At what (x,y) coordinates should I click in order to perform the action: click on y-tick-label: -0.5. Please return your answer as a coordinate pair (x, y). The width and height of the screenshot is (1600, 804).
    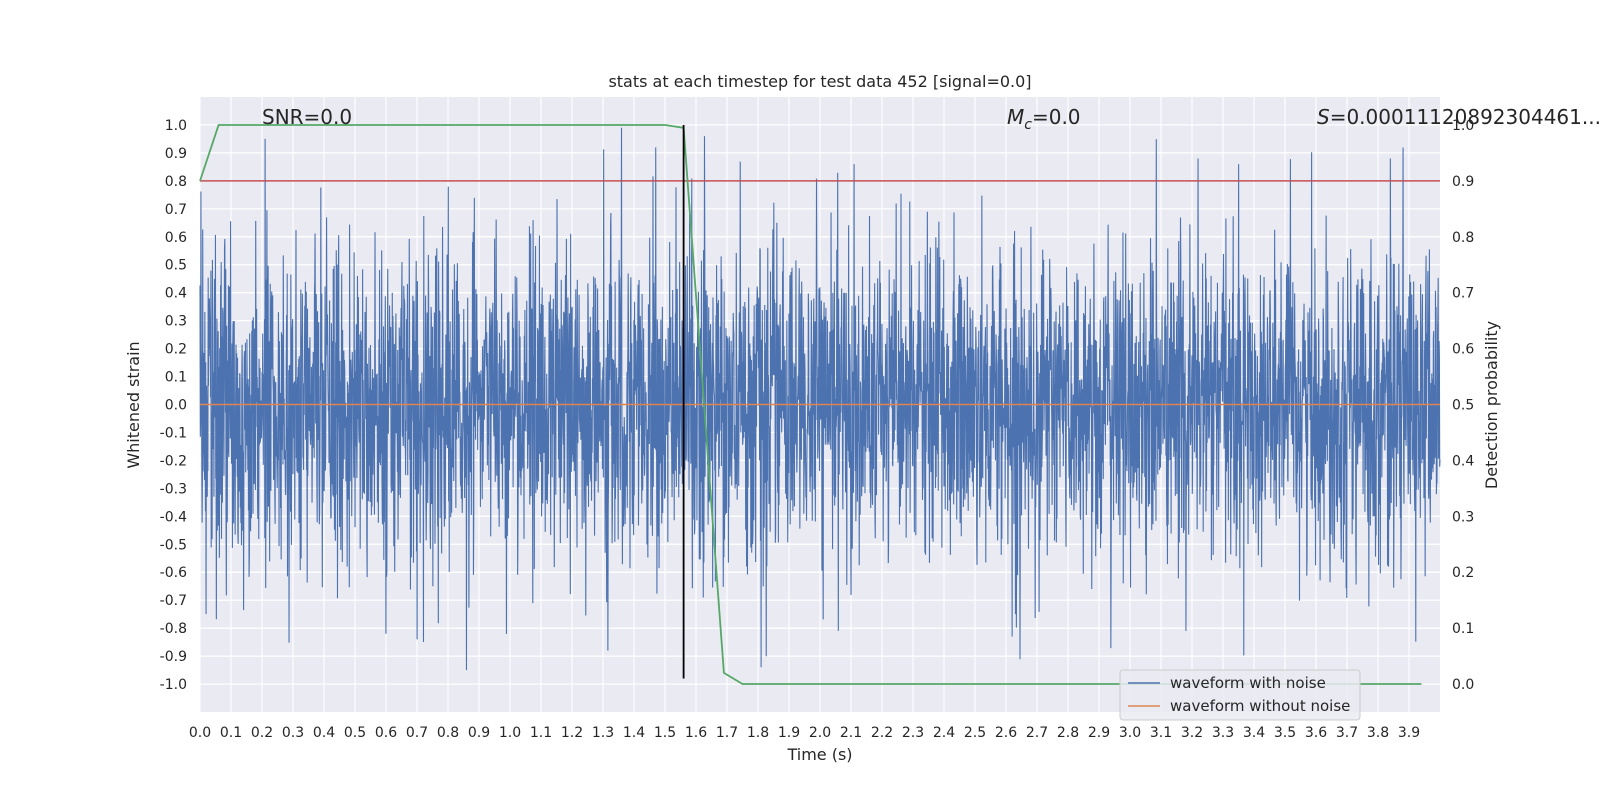
    Looking at the image, I should click on (173, 545).